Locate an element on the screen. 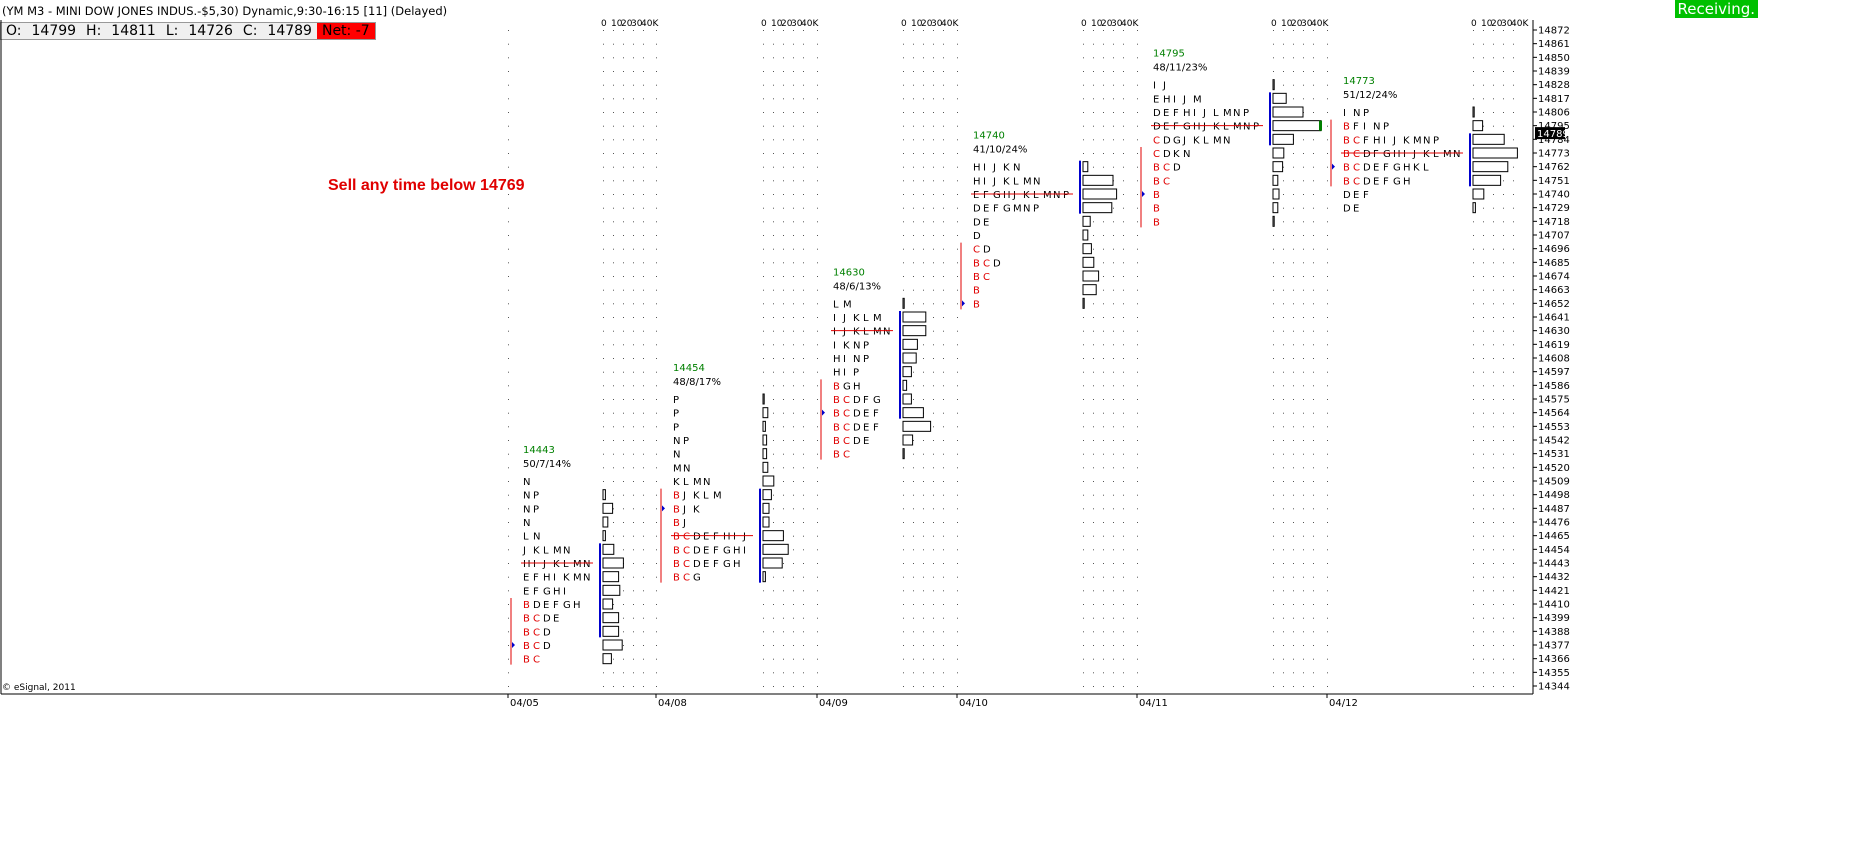 The height and width of the screenshot is (847, 1864). tpo-letter: C is located at coordinates (846, 427).